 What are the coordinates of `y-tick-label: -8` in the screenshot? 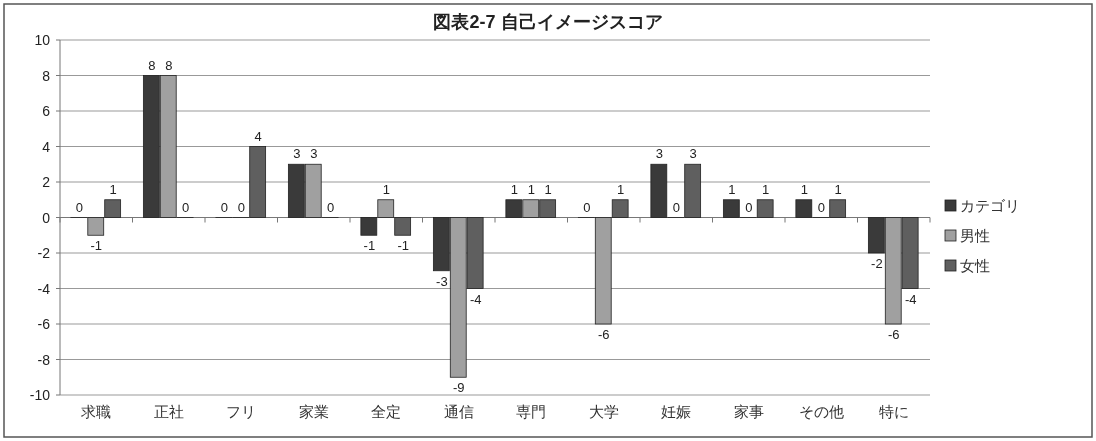 It's located at (44, 359).